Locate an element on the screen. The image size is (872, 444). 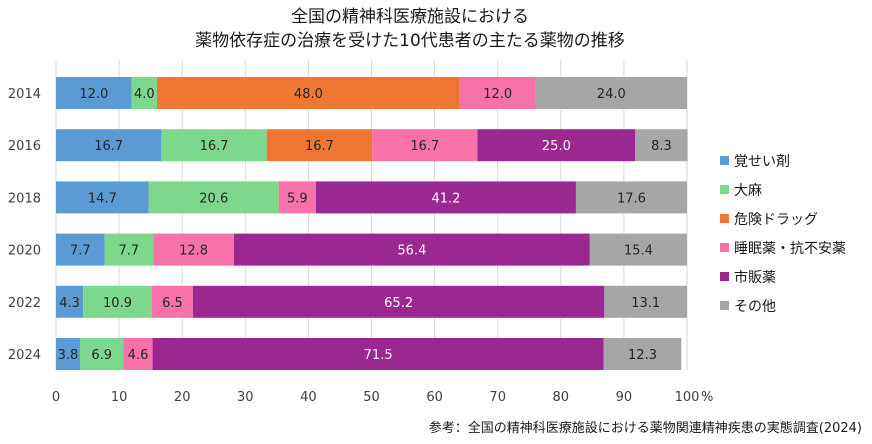
data-label: 48.0 is located at coordinates (308, 94).